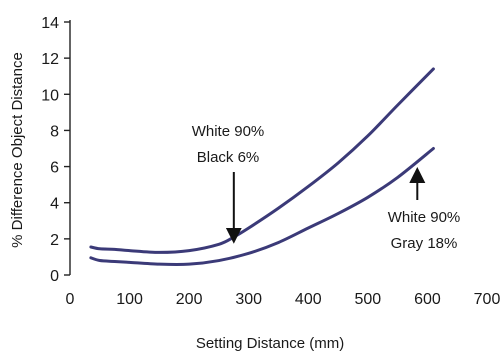 The image size is (501, 358). What do you see at coordinates (54, 240) in the screenshot?
I see `y-tick-label: 2` at bounding box center [54, 240].